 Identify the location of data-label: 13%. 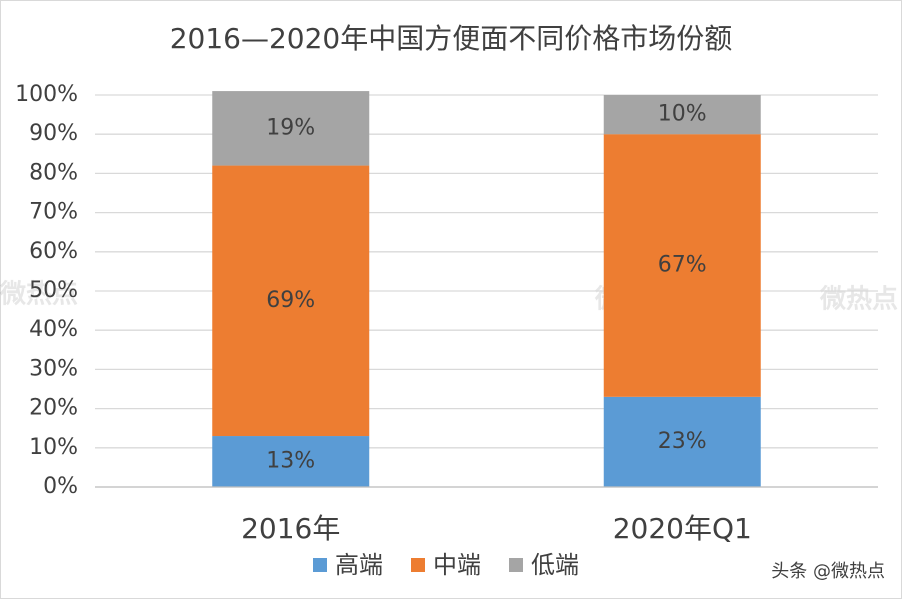
(290, 461).